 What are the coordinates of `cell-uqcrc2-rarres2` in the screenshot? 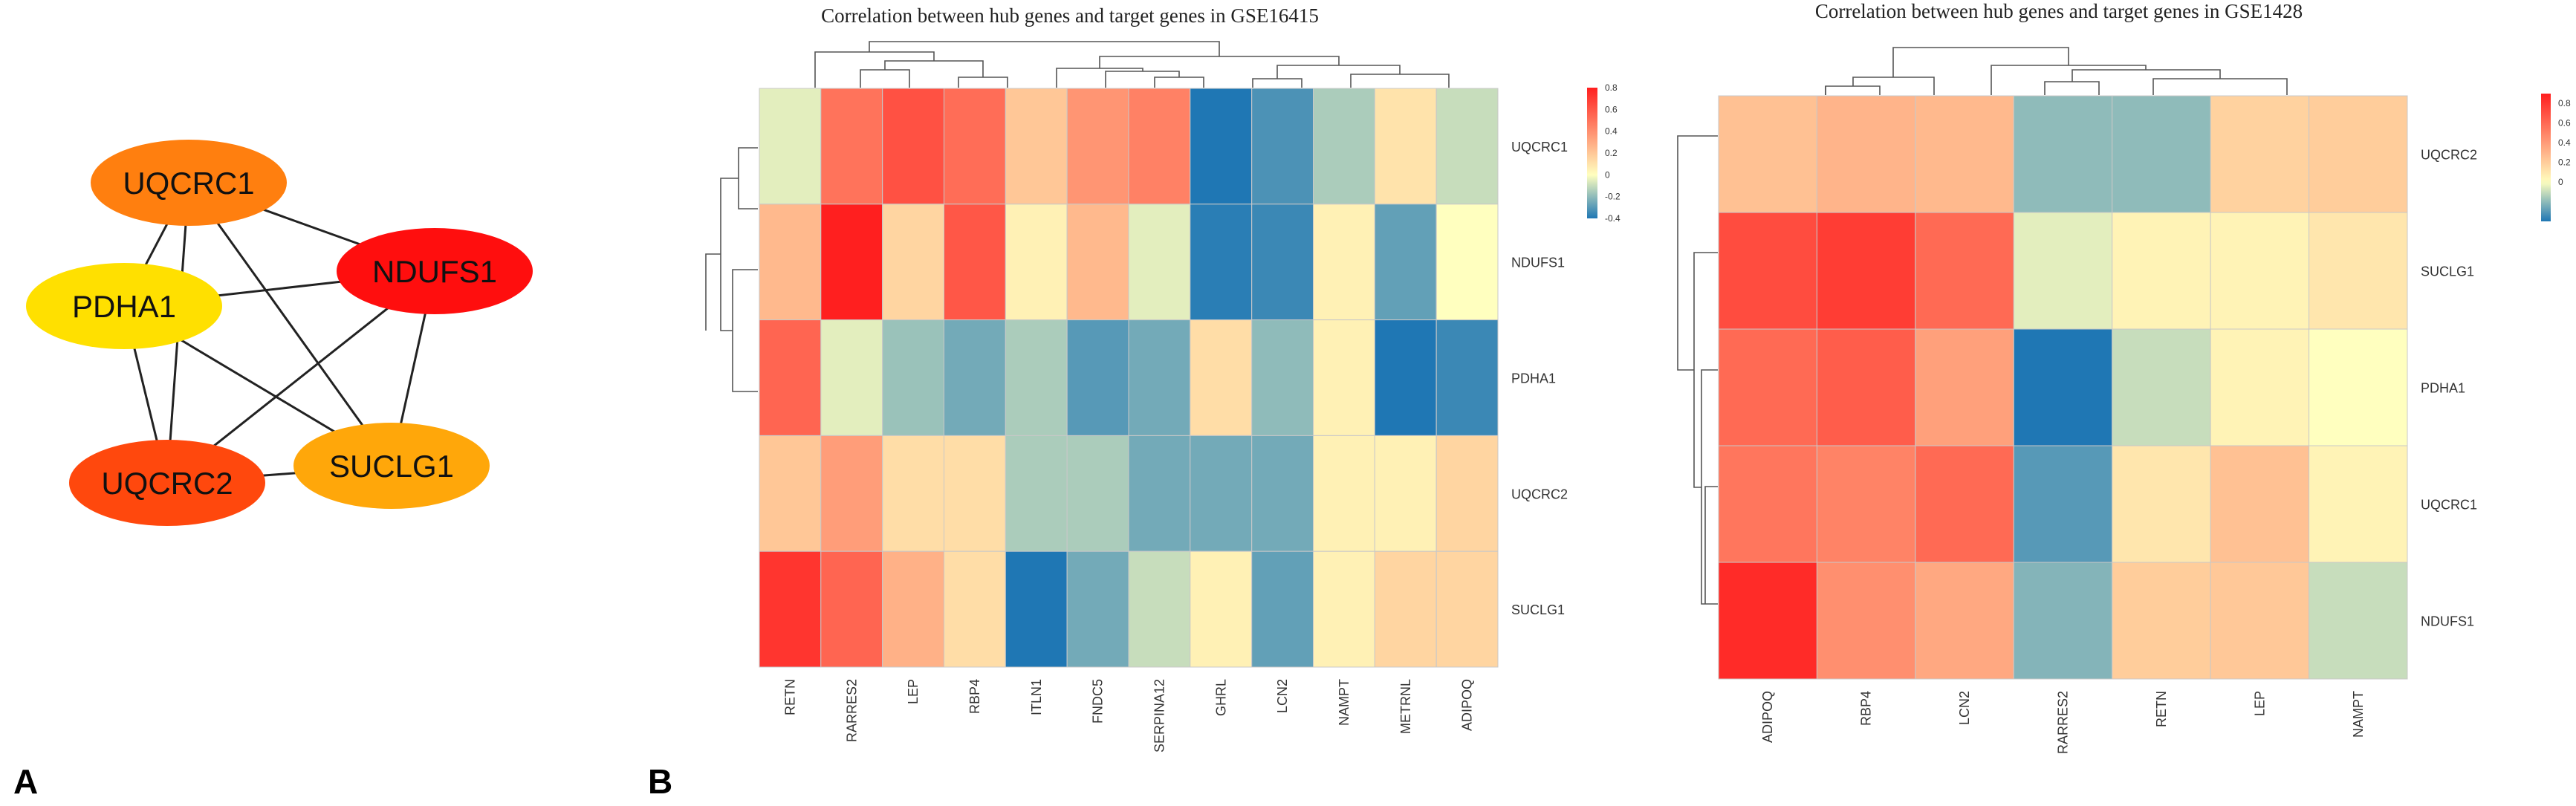 It's located at (851, 494).